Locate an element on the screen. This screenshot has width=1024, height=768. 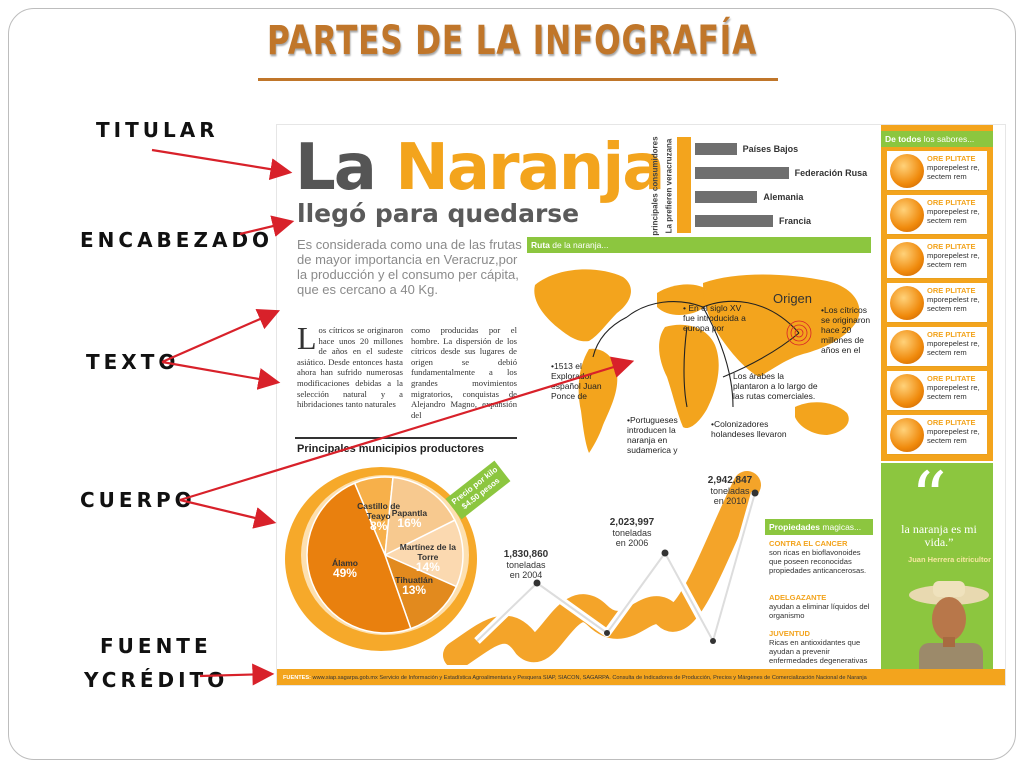
pie-slice-label: Castillo de Teayo 8% is located at coordinates (379, 516).